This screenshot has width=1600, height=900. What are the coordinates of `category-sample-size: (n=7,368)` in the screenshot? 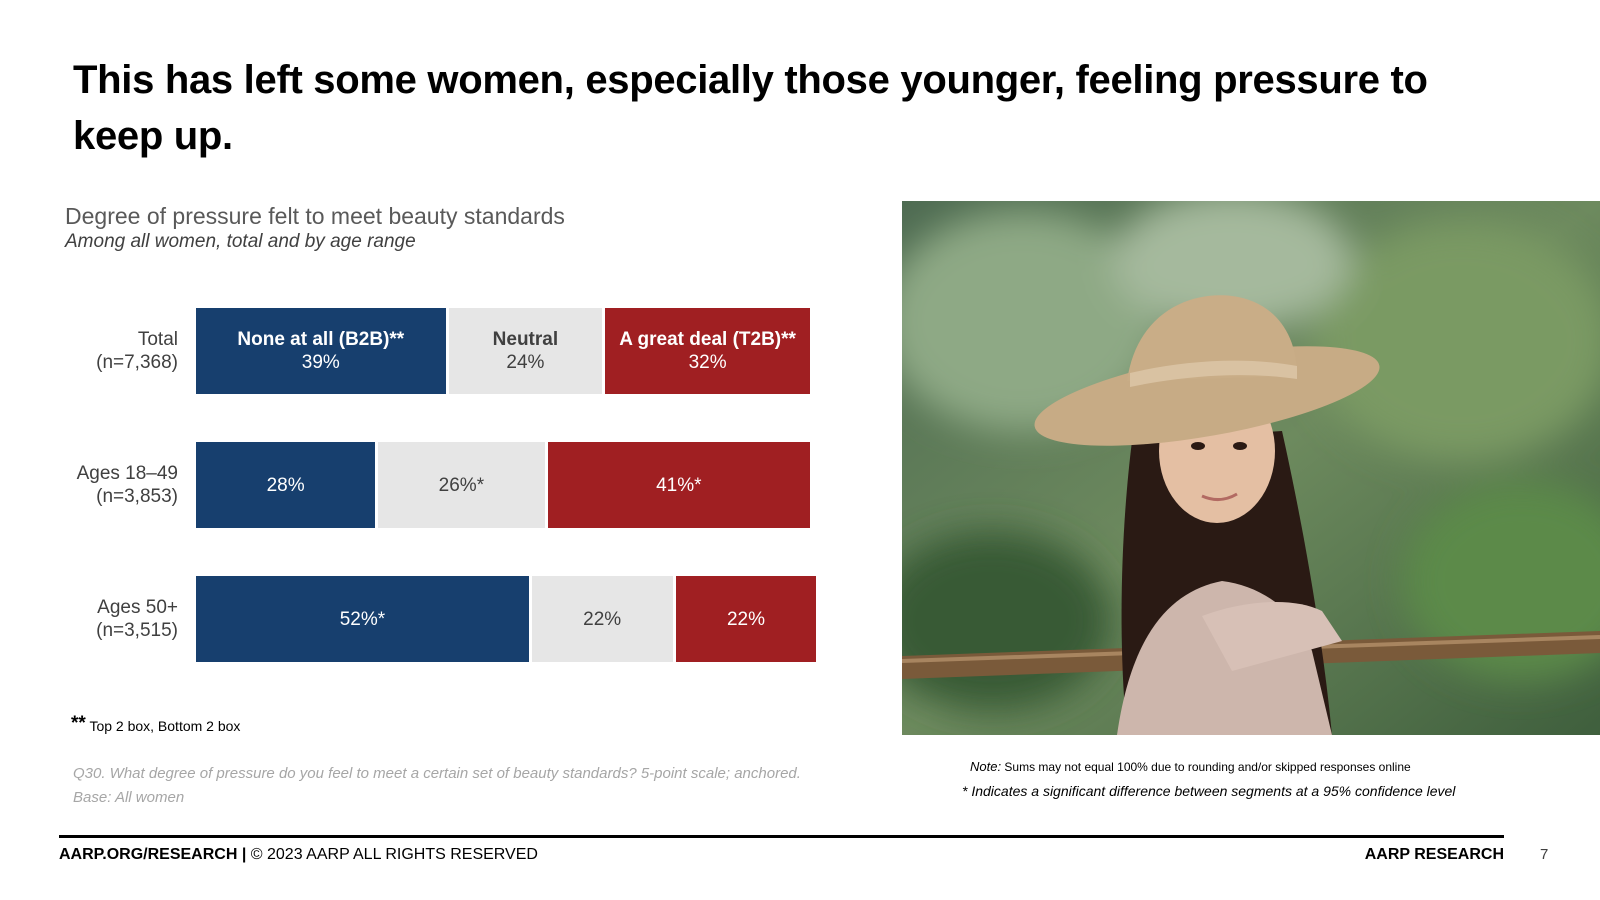 It's located at (137, 362).